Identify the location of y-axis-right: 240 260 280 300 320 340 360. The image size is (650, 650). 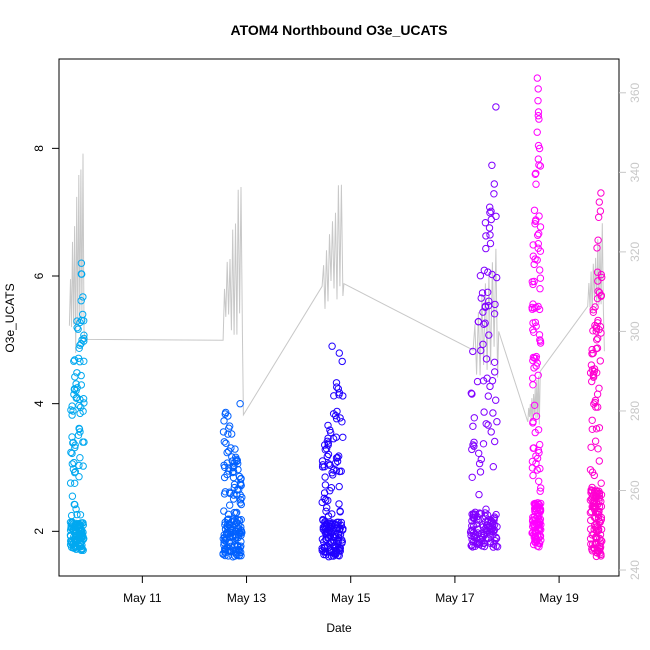
(630, 331).